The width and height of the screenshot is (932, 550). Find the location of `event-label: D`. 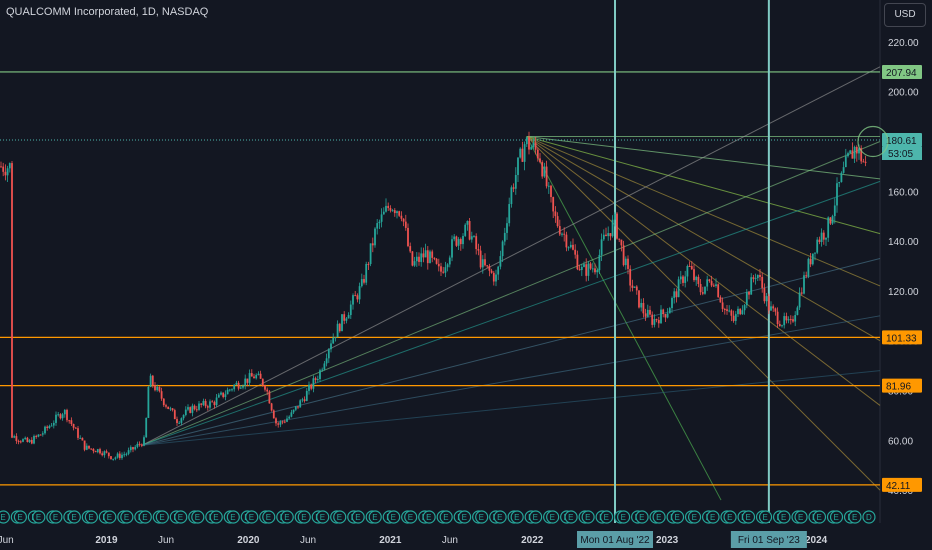

event-label: D is located at coordinates (869, 517).